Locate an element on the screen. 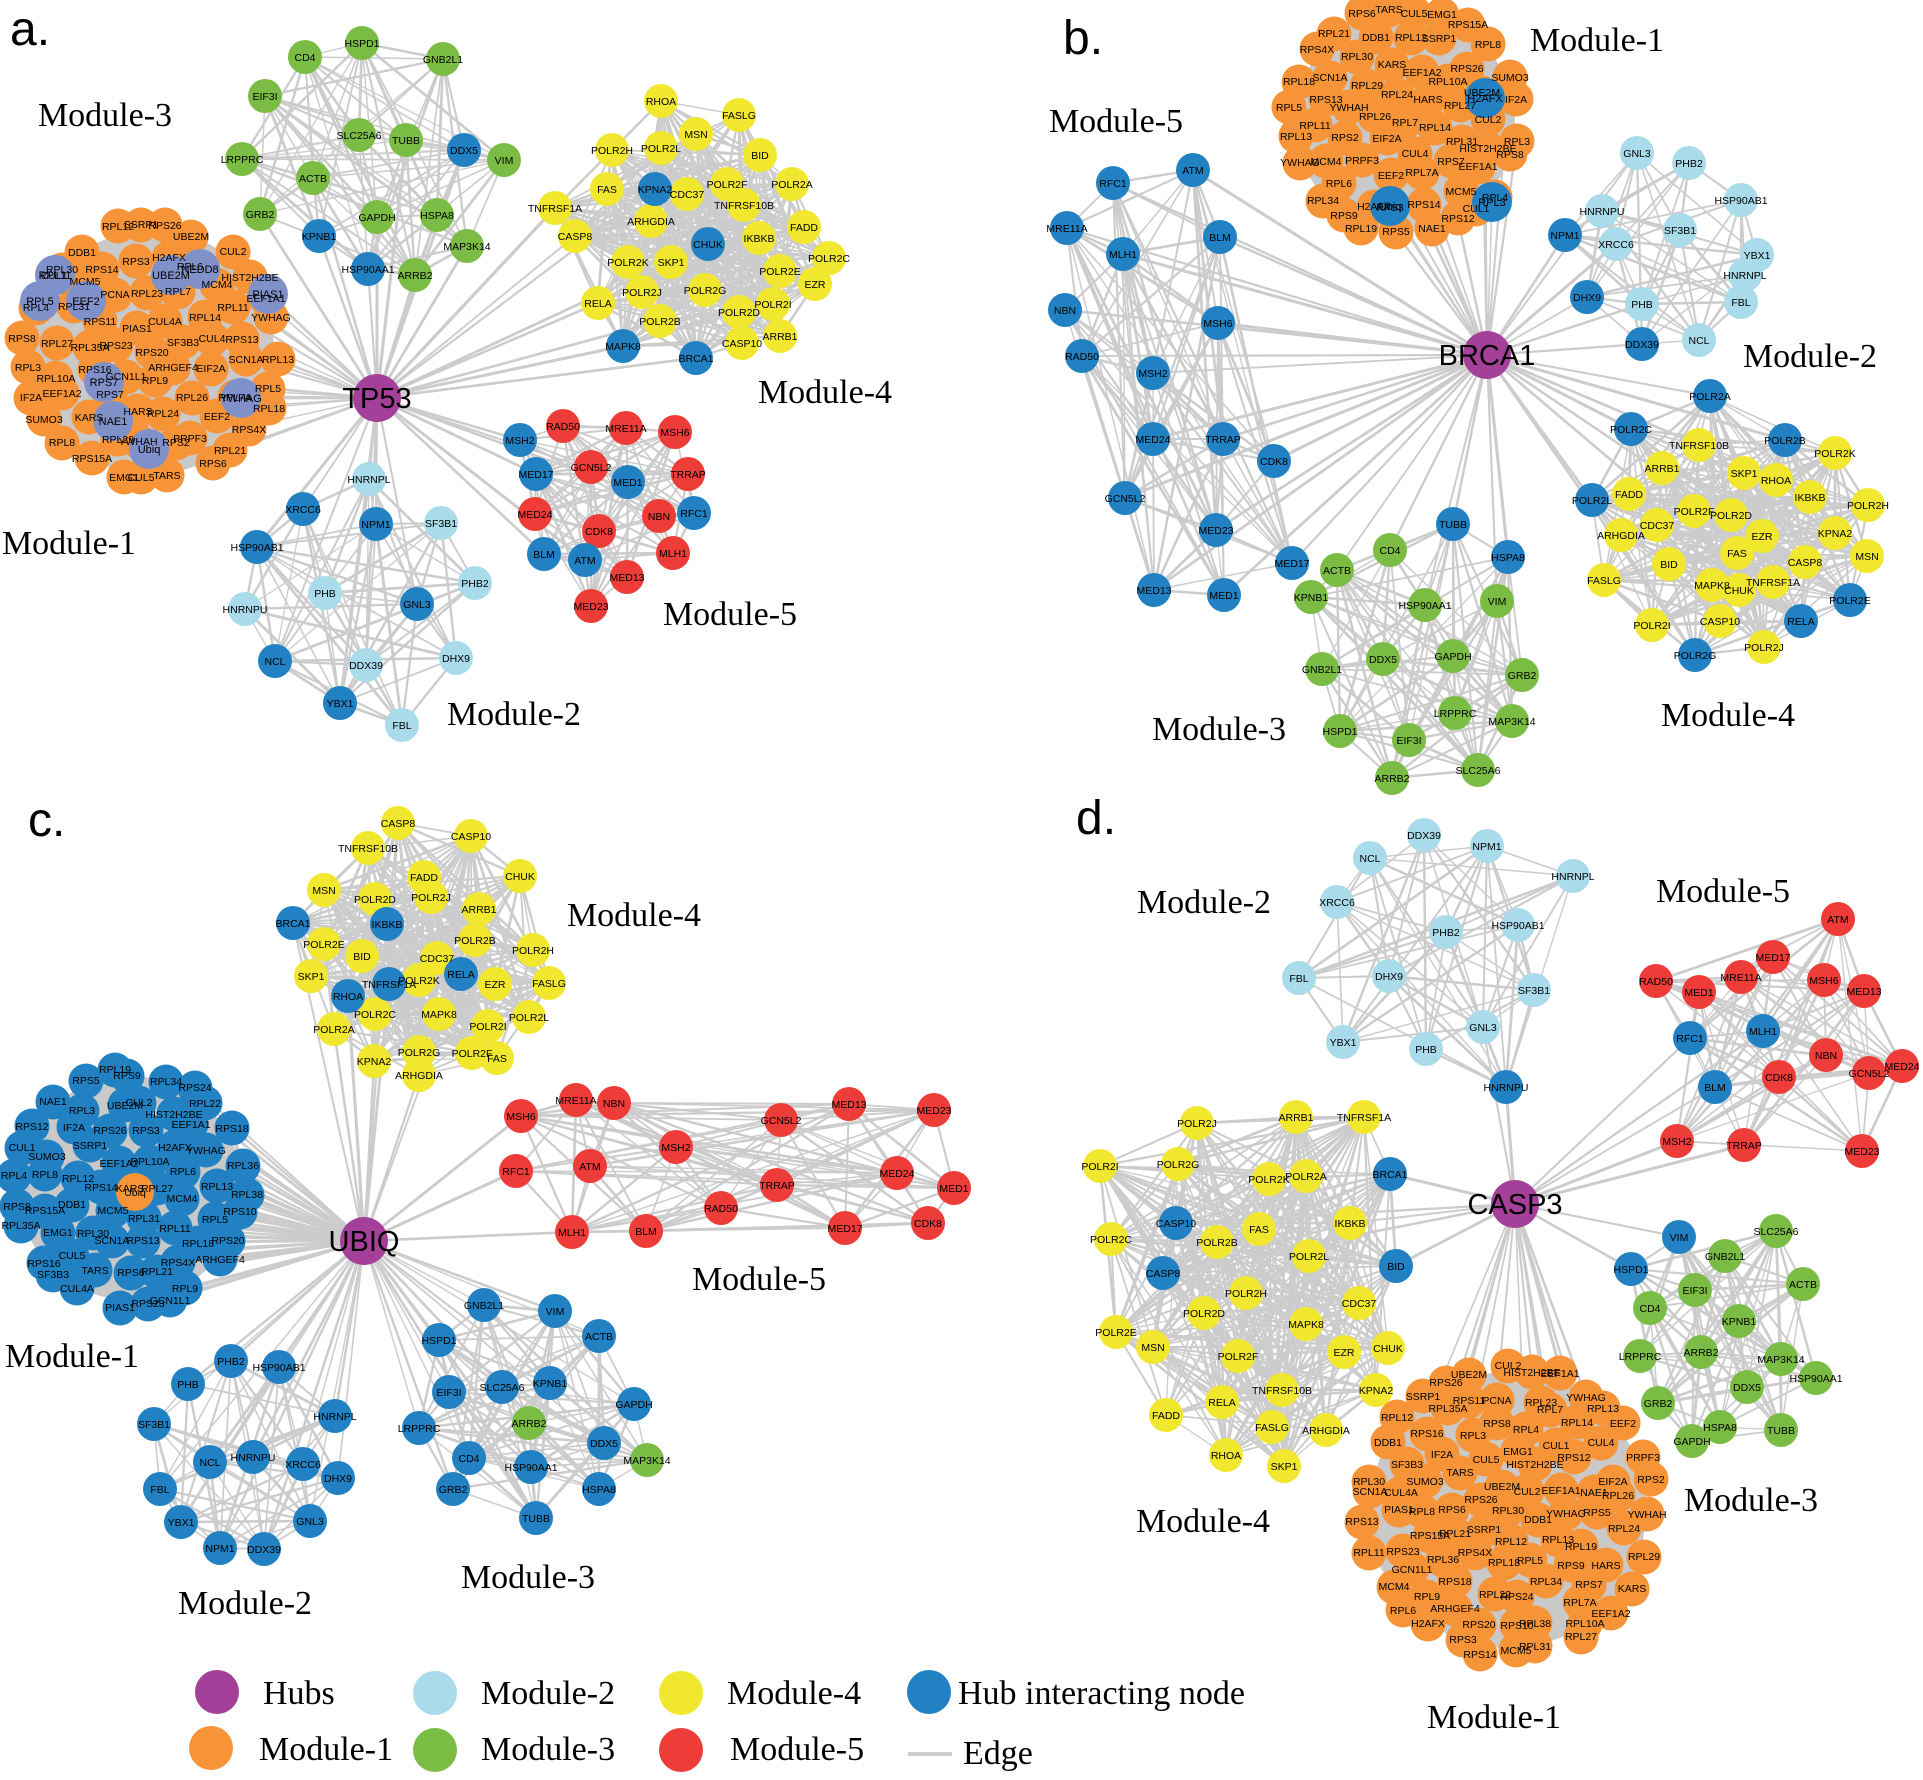 This screenshot has width=1923, height=1780. svg-text: SLC25A6 is located at coordinates (359, 136).